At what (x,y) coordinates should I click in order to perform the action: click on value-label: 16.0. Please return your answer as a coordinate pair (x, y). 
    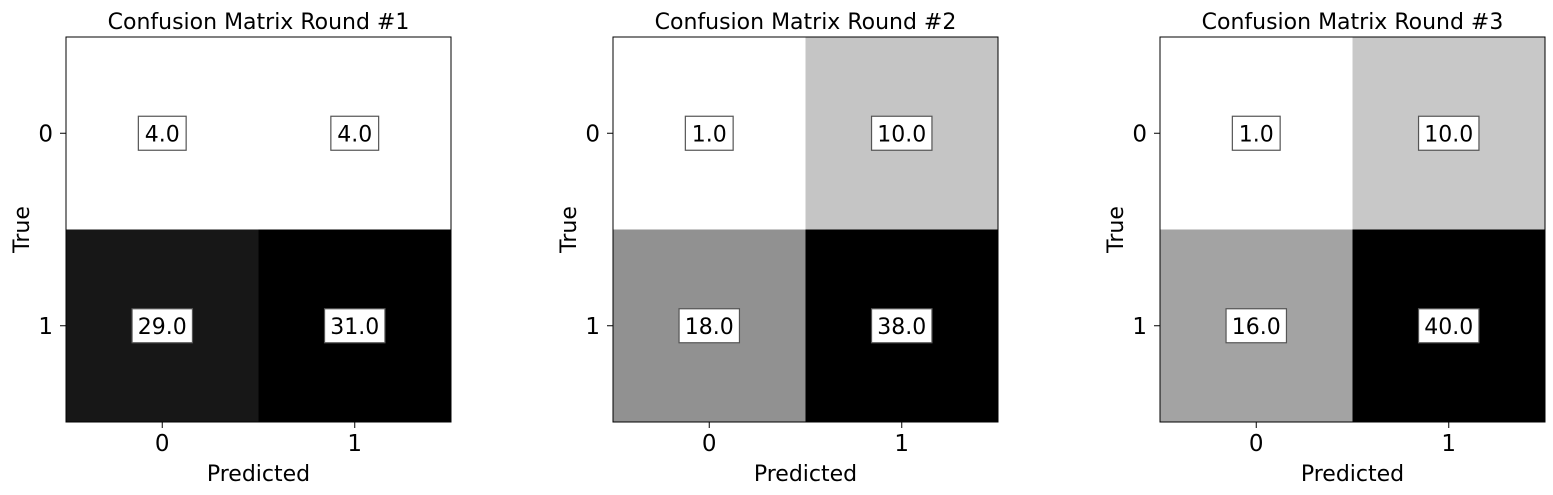
    Looking at the image, I should click on (1256, 327).